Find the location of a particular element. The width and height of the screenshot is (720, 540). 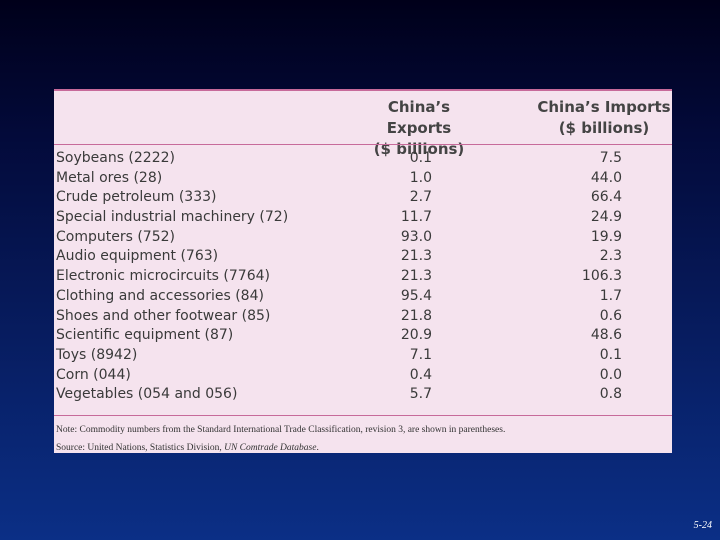

exports-cell: 95.4 is located at coordinates (416, 295).